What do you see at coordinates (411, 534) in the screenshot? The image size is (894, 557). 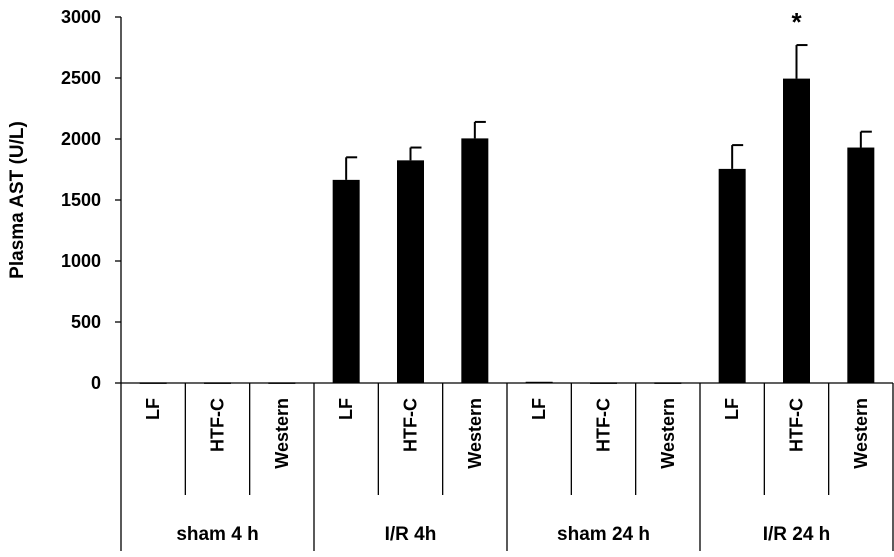 I see `group-label: I/R 4h` at bounding box center [411, 534].